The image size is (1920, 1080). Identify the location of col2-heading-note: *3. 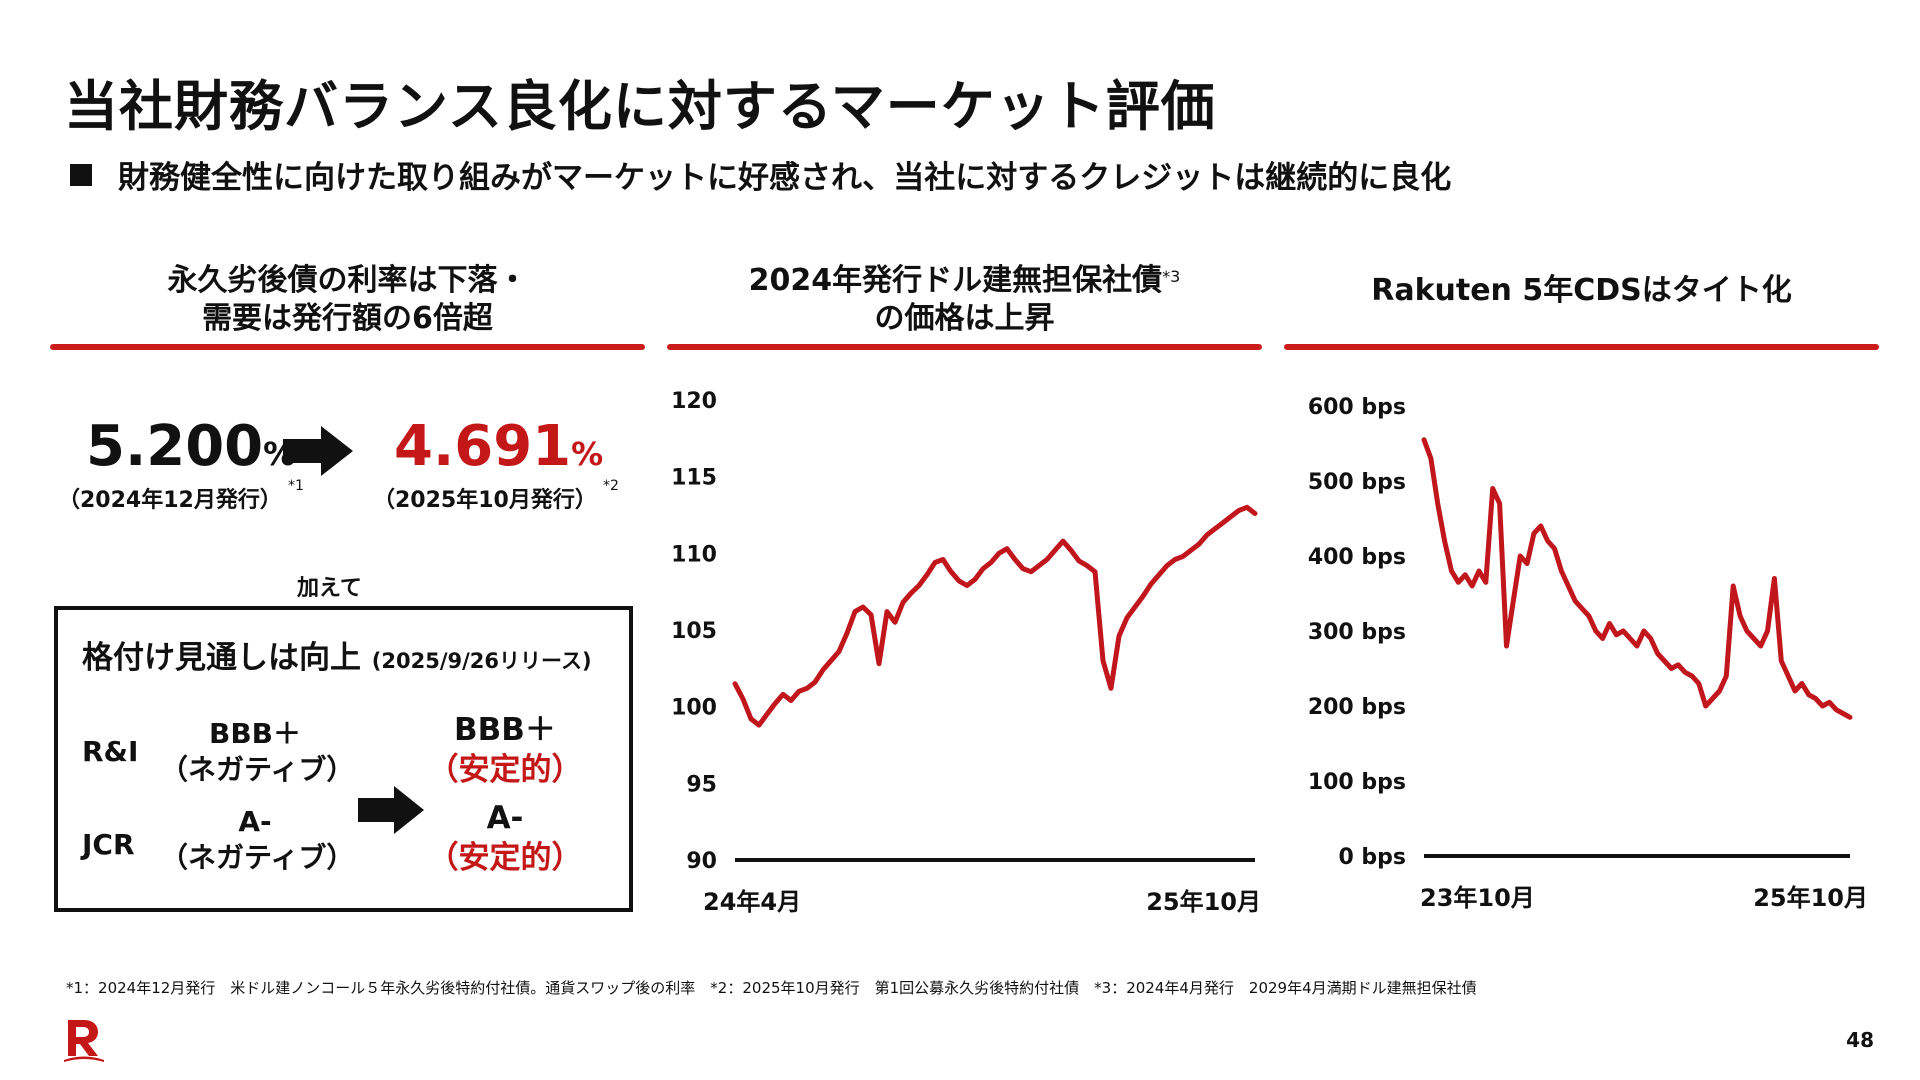
(1171, 276).